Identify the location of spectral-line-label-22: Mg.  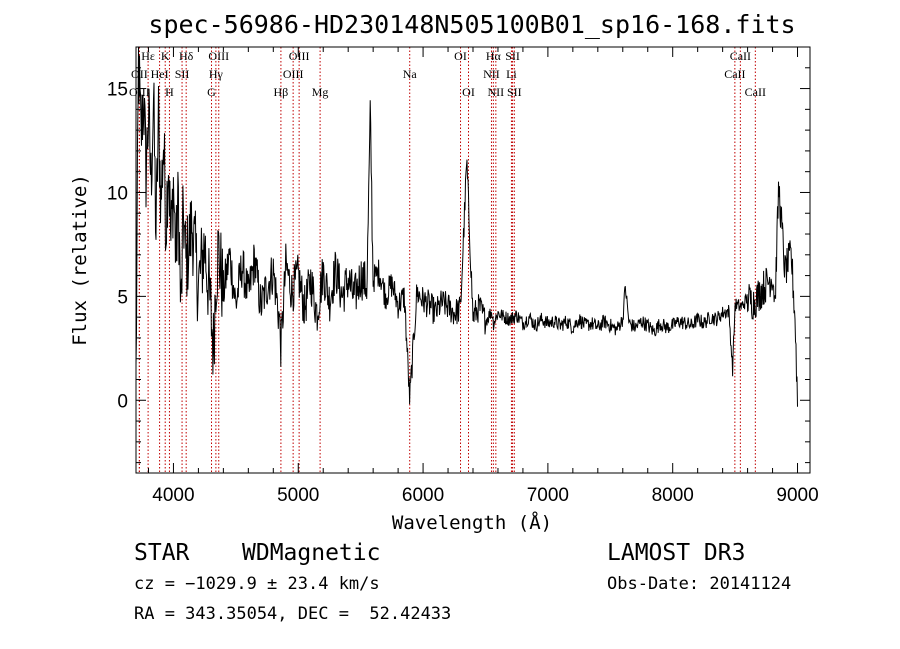
(320, 92).